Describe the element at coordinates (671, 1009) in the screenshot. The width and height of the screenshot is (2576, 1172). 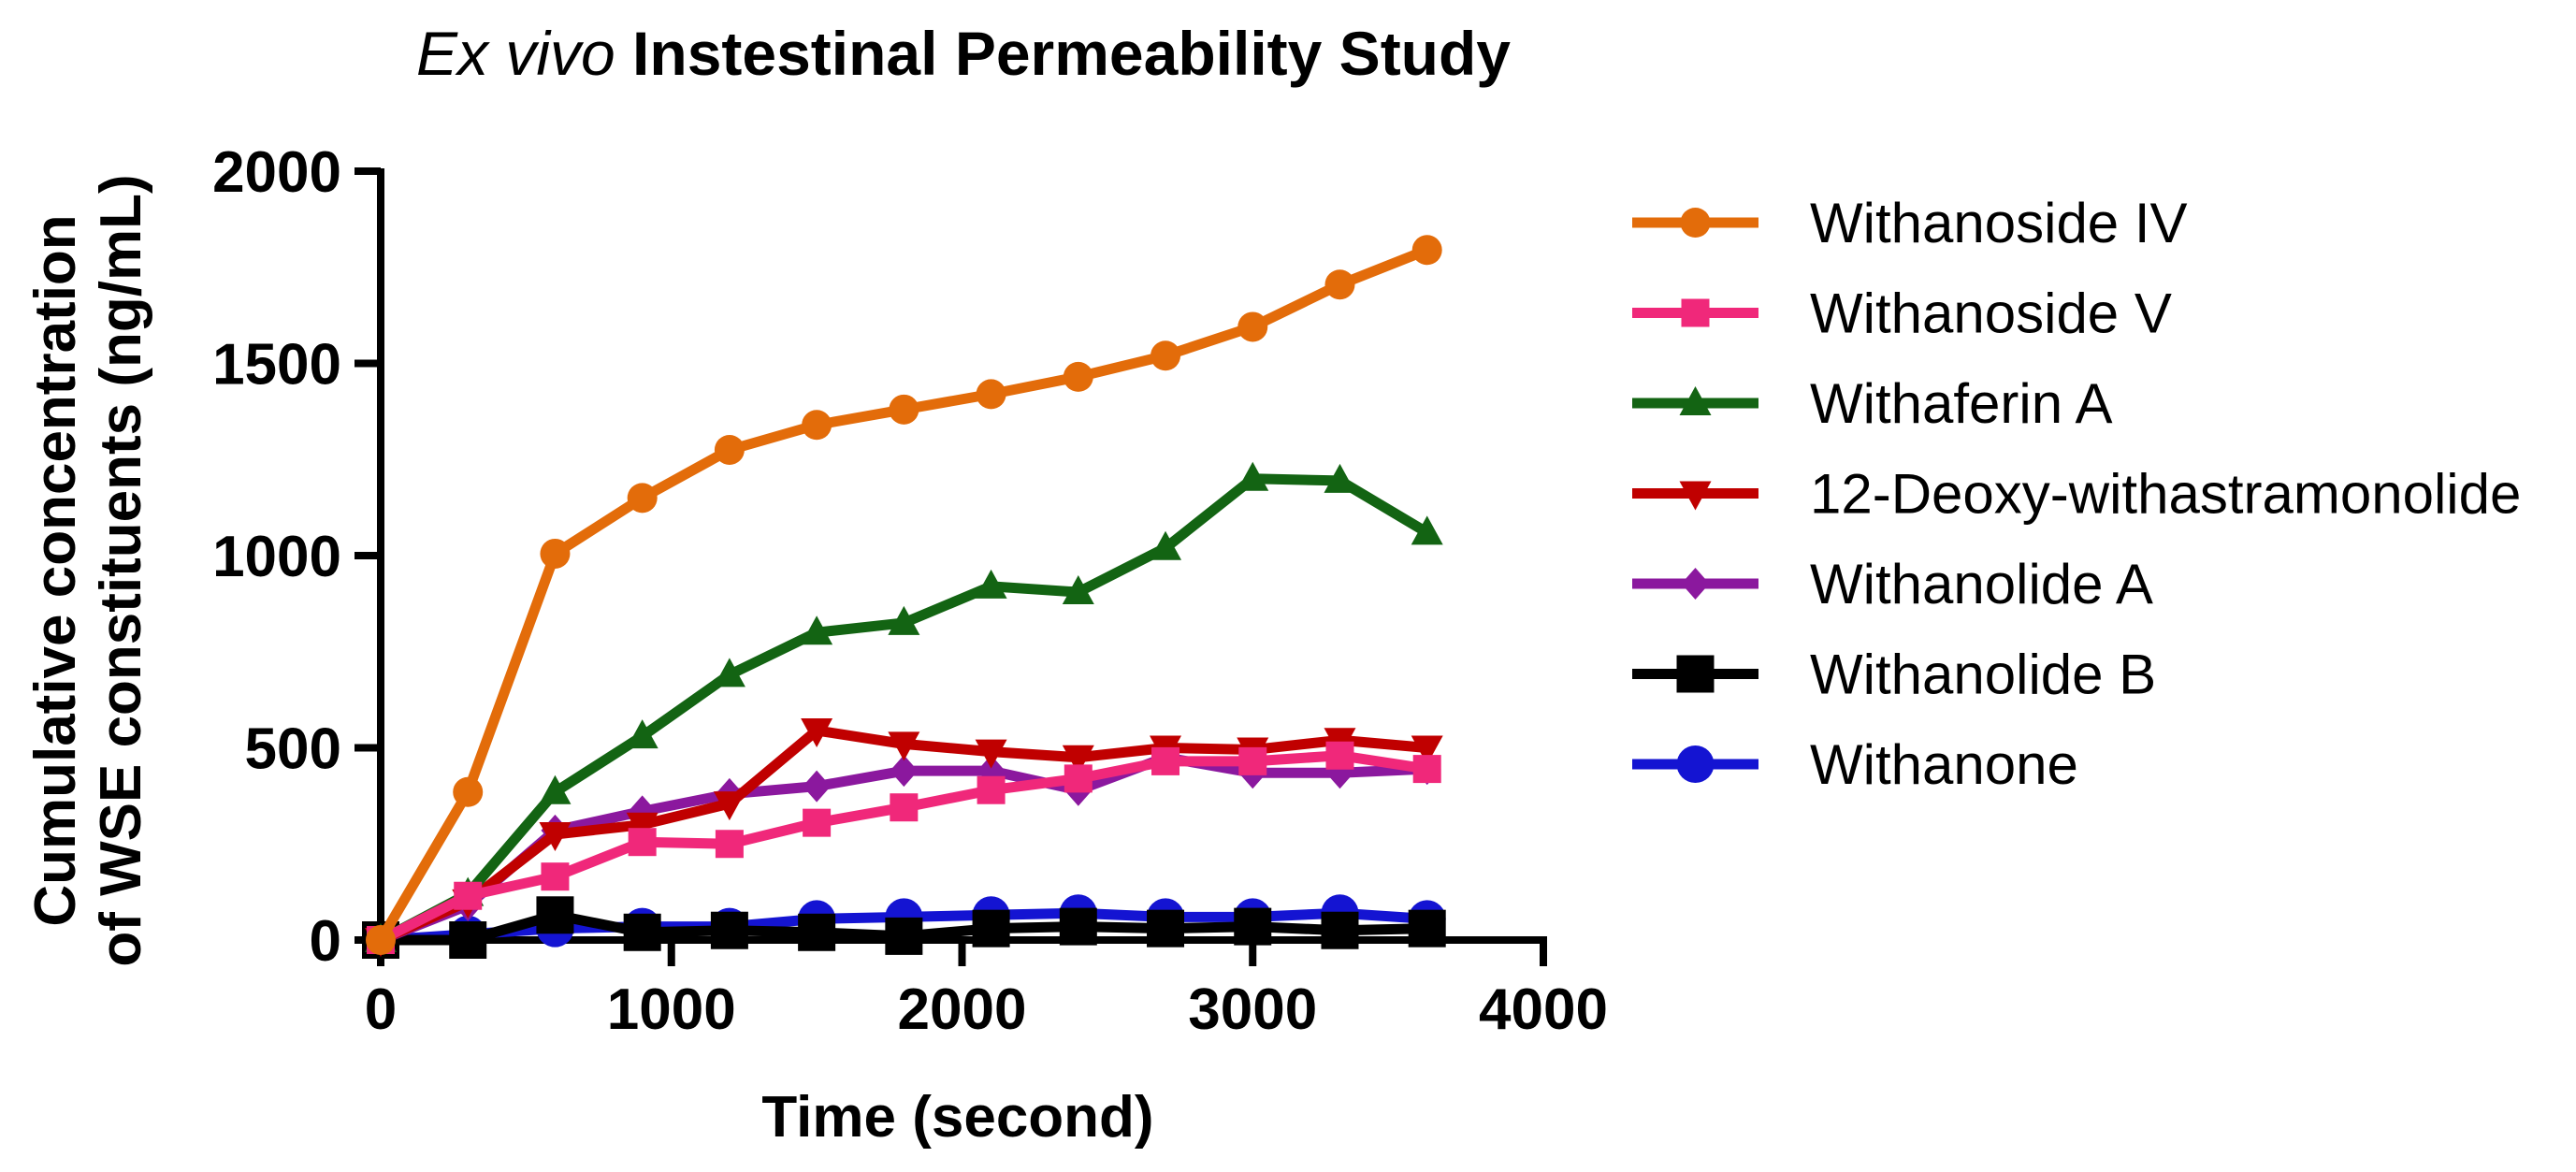
I see `x-tick-label: 1000` at that location.